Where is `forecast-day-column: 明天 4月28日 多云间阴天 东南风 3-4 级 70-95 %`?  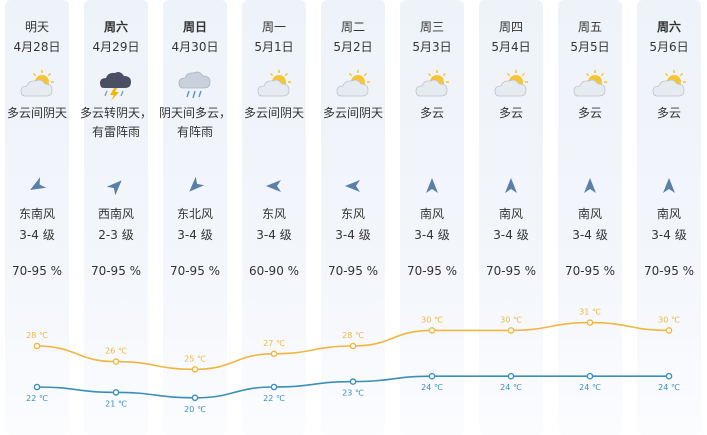 forecast-day-column: 明天 4月28日 多云间阴天 东南风 3-4 级 70-95 % is located at coordinates (37, 217).